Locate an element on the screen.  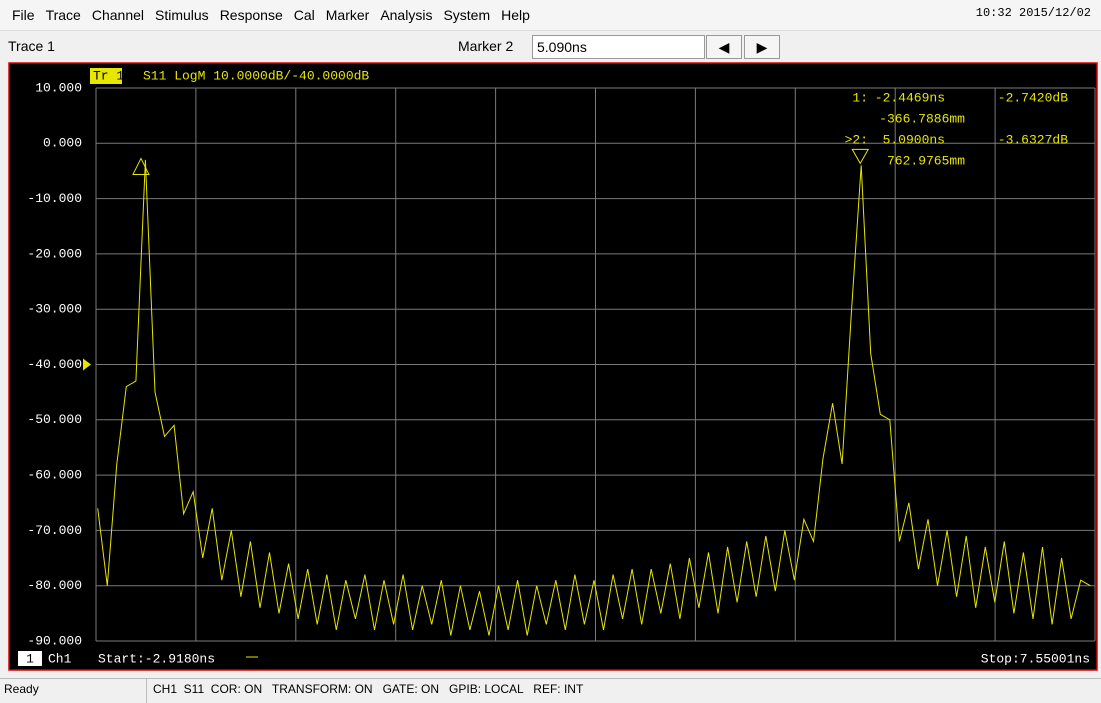
marker-id: >2: is located at coordinates (856, 139).